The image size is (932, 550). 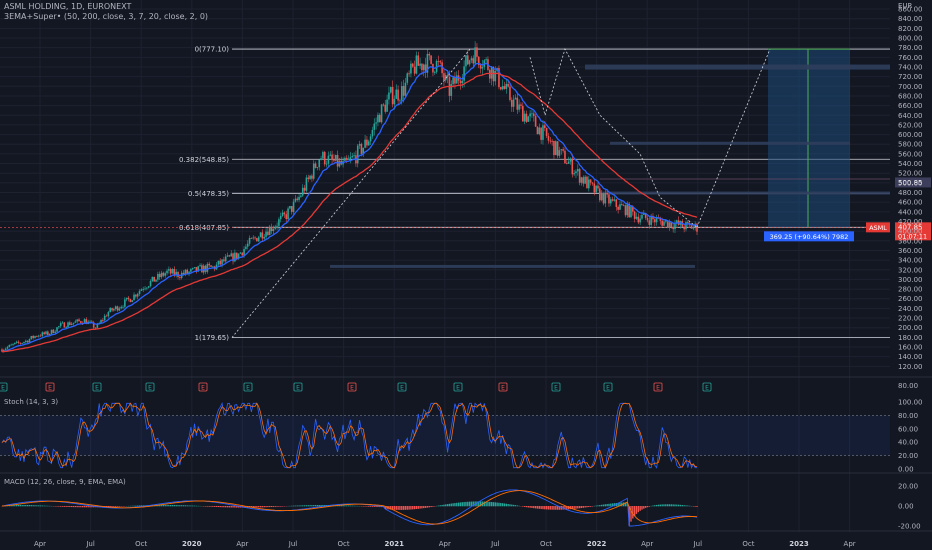 I want to click on y-tick-label: 460.00, so click(x=910, y=203).